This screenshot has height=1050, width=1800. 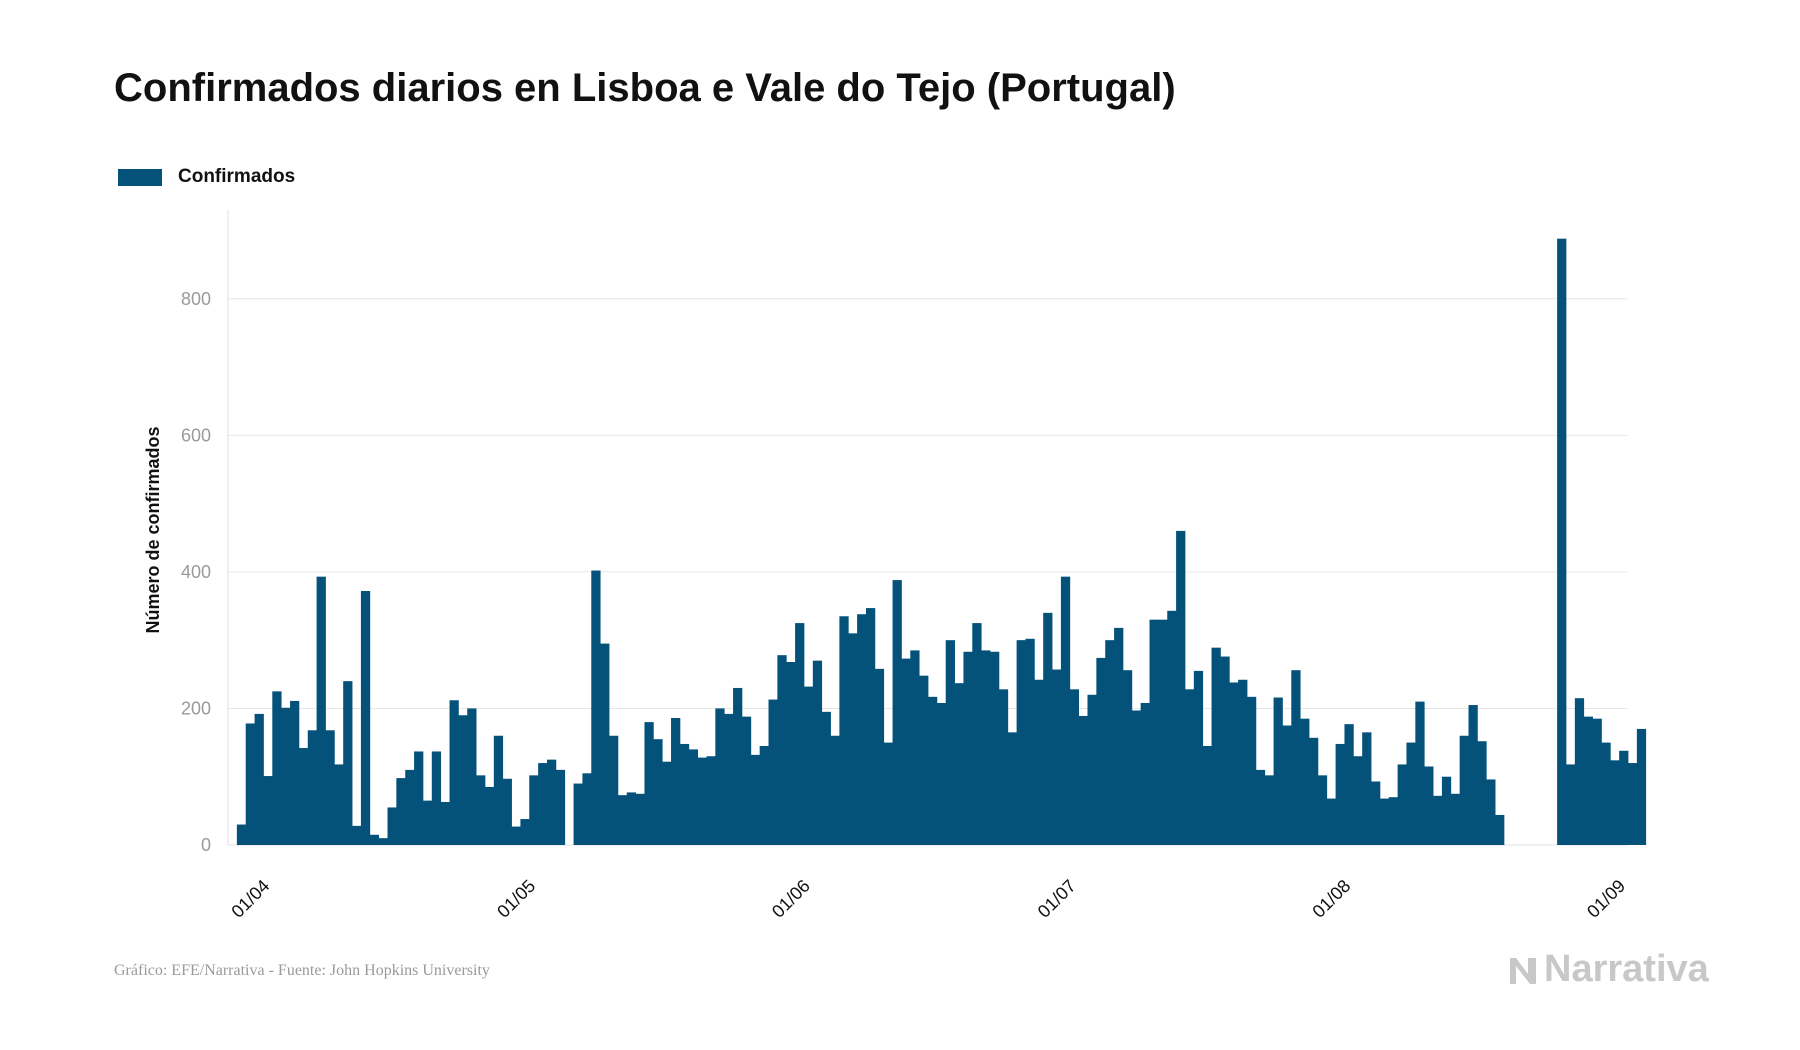 What do you see at coordinates (140, 177) in the screenshot?
I see `legend-swatch` at bounding box center [140, 177].